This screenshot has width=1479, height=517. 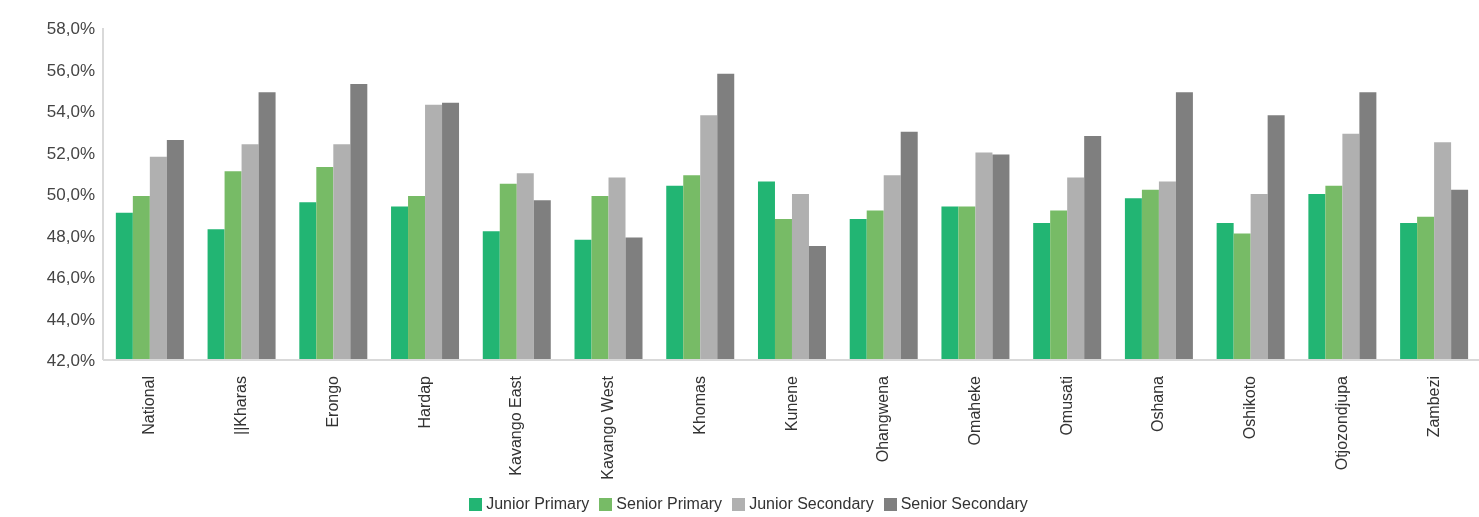 What do you see at coordinates (608, 427) in the screenshot?
I see `x-tick-label: Kavango West` at bounding box center [608, 427].